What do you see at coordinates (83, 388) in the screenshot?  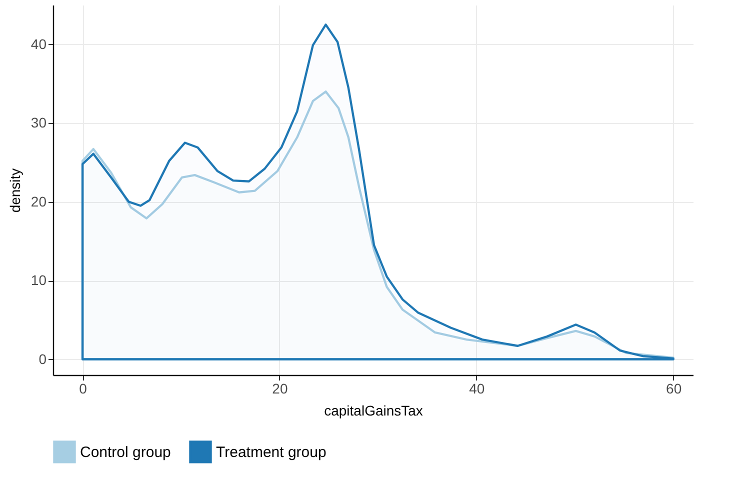 I see `x-tick-label: 0` at bounding box center [83, 388].